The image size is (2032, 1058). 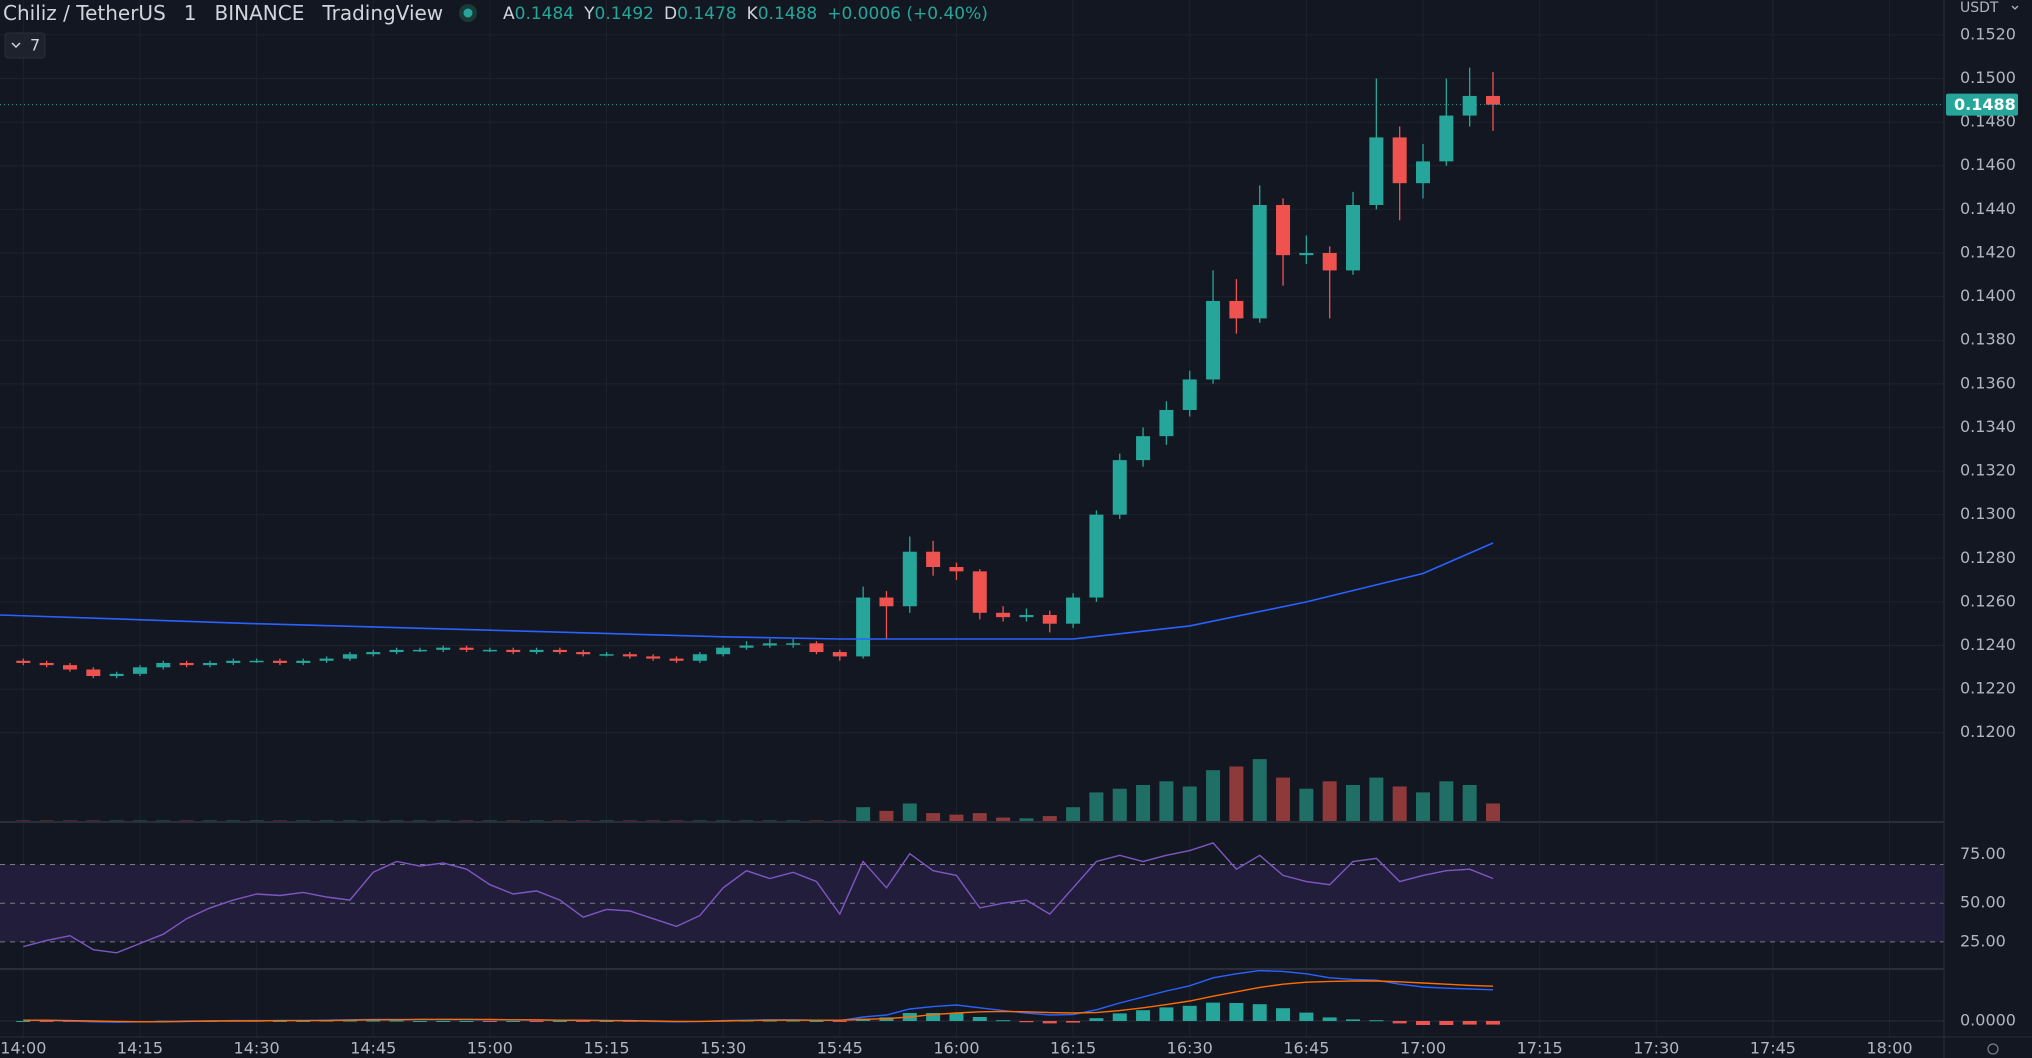 I want to click on x-tick-label: 15:15, so click(x=606, y=1048).